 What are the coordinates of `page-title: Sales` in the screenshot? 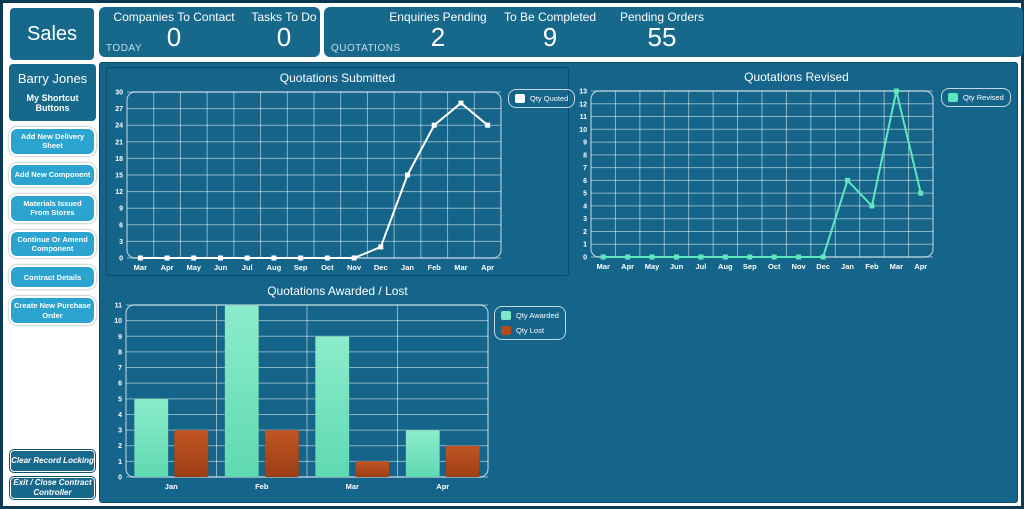 It's located at (52, 34).